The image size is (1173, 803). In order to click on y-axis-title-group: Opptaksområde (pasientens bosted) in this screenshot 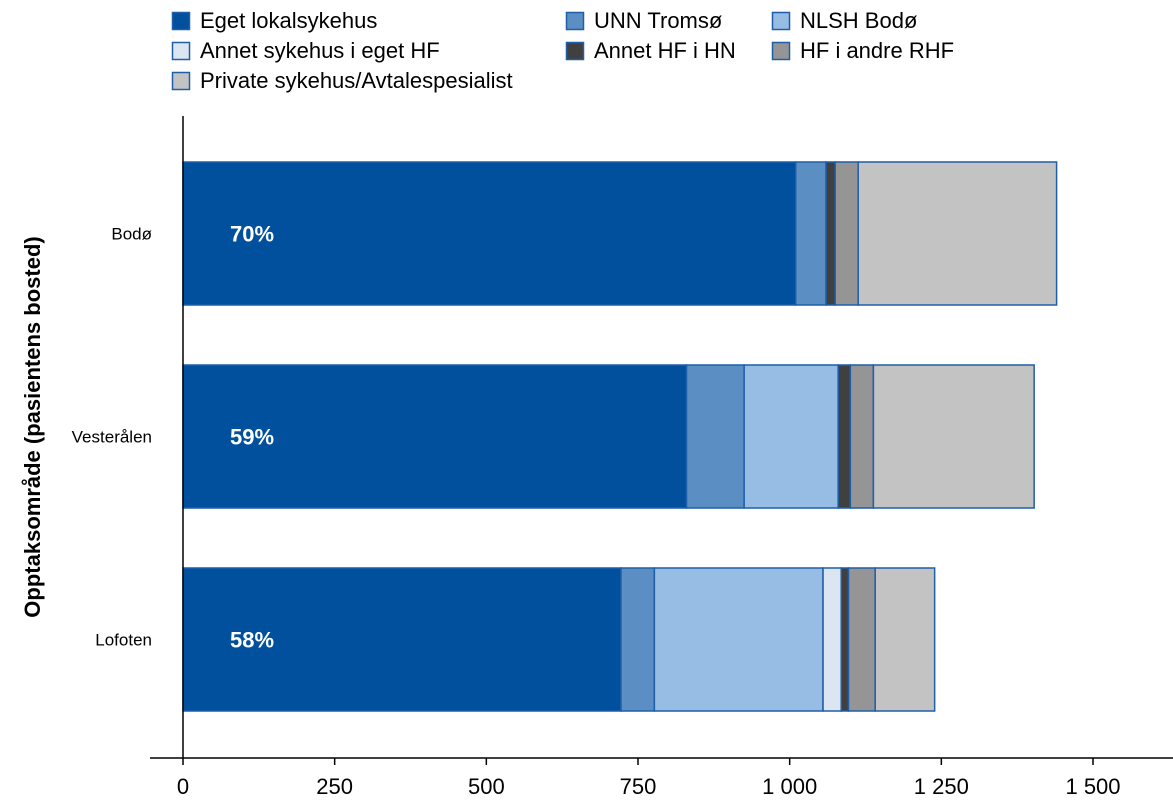, I will do `click(32, 426)`.